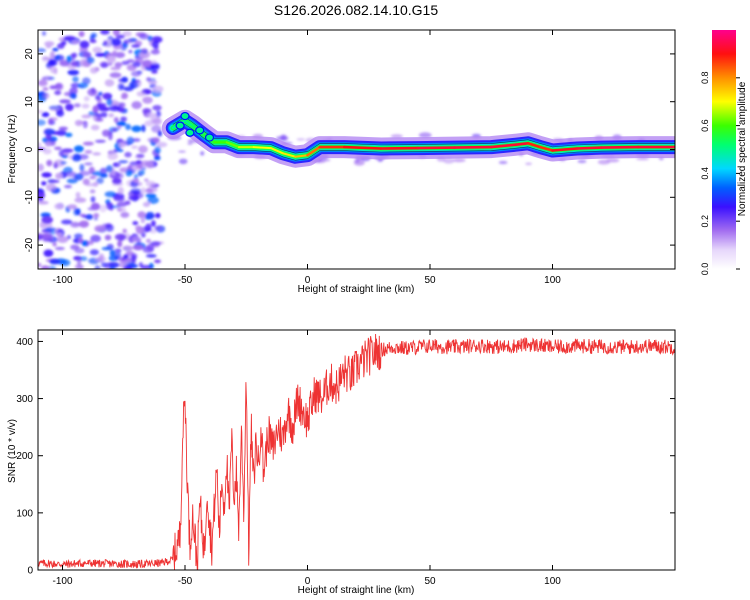 The width and height of the screenshot is (750, 600). I want to click on spectrogram-x-label: Height of straight line (km), so click(356, 289).